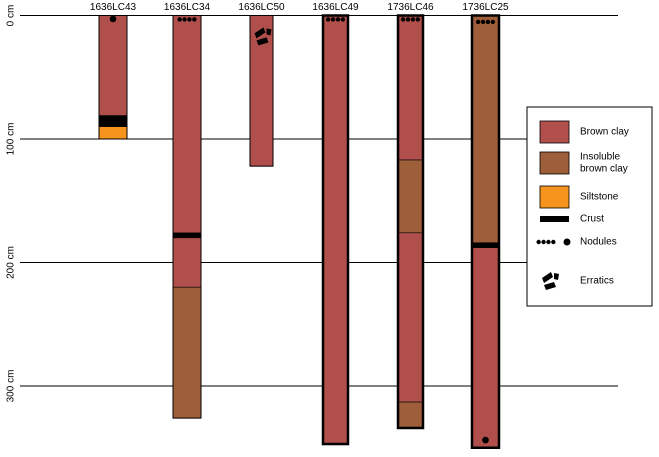 Image resolution: width=659 pixels, height=457 pixels. I want to click on core-column-1636lc49: 1636LC49, so click(335, 224).